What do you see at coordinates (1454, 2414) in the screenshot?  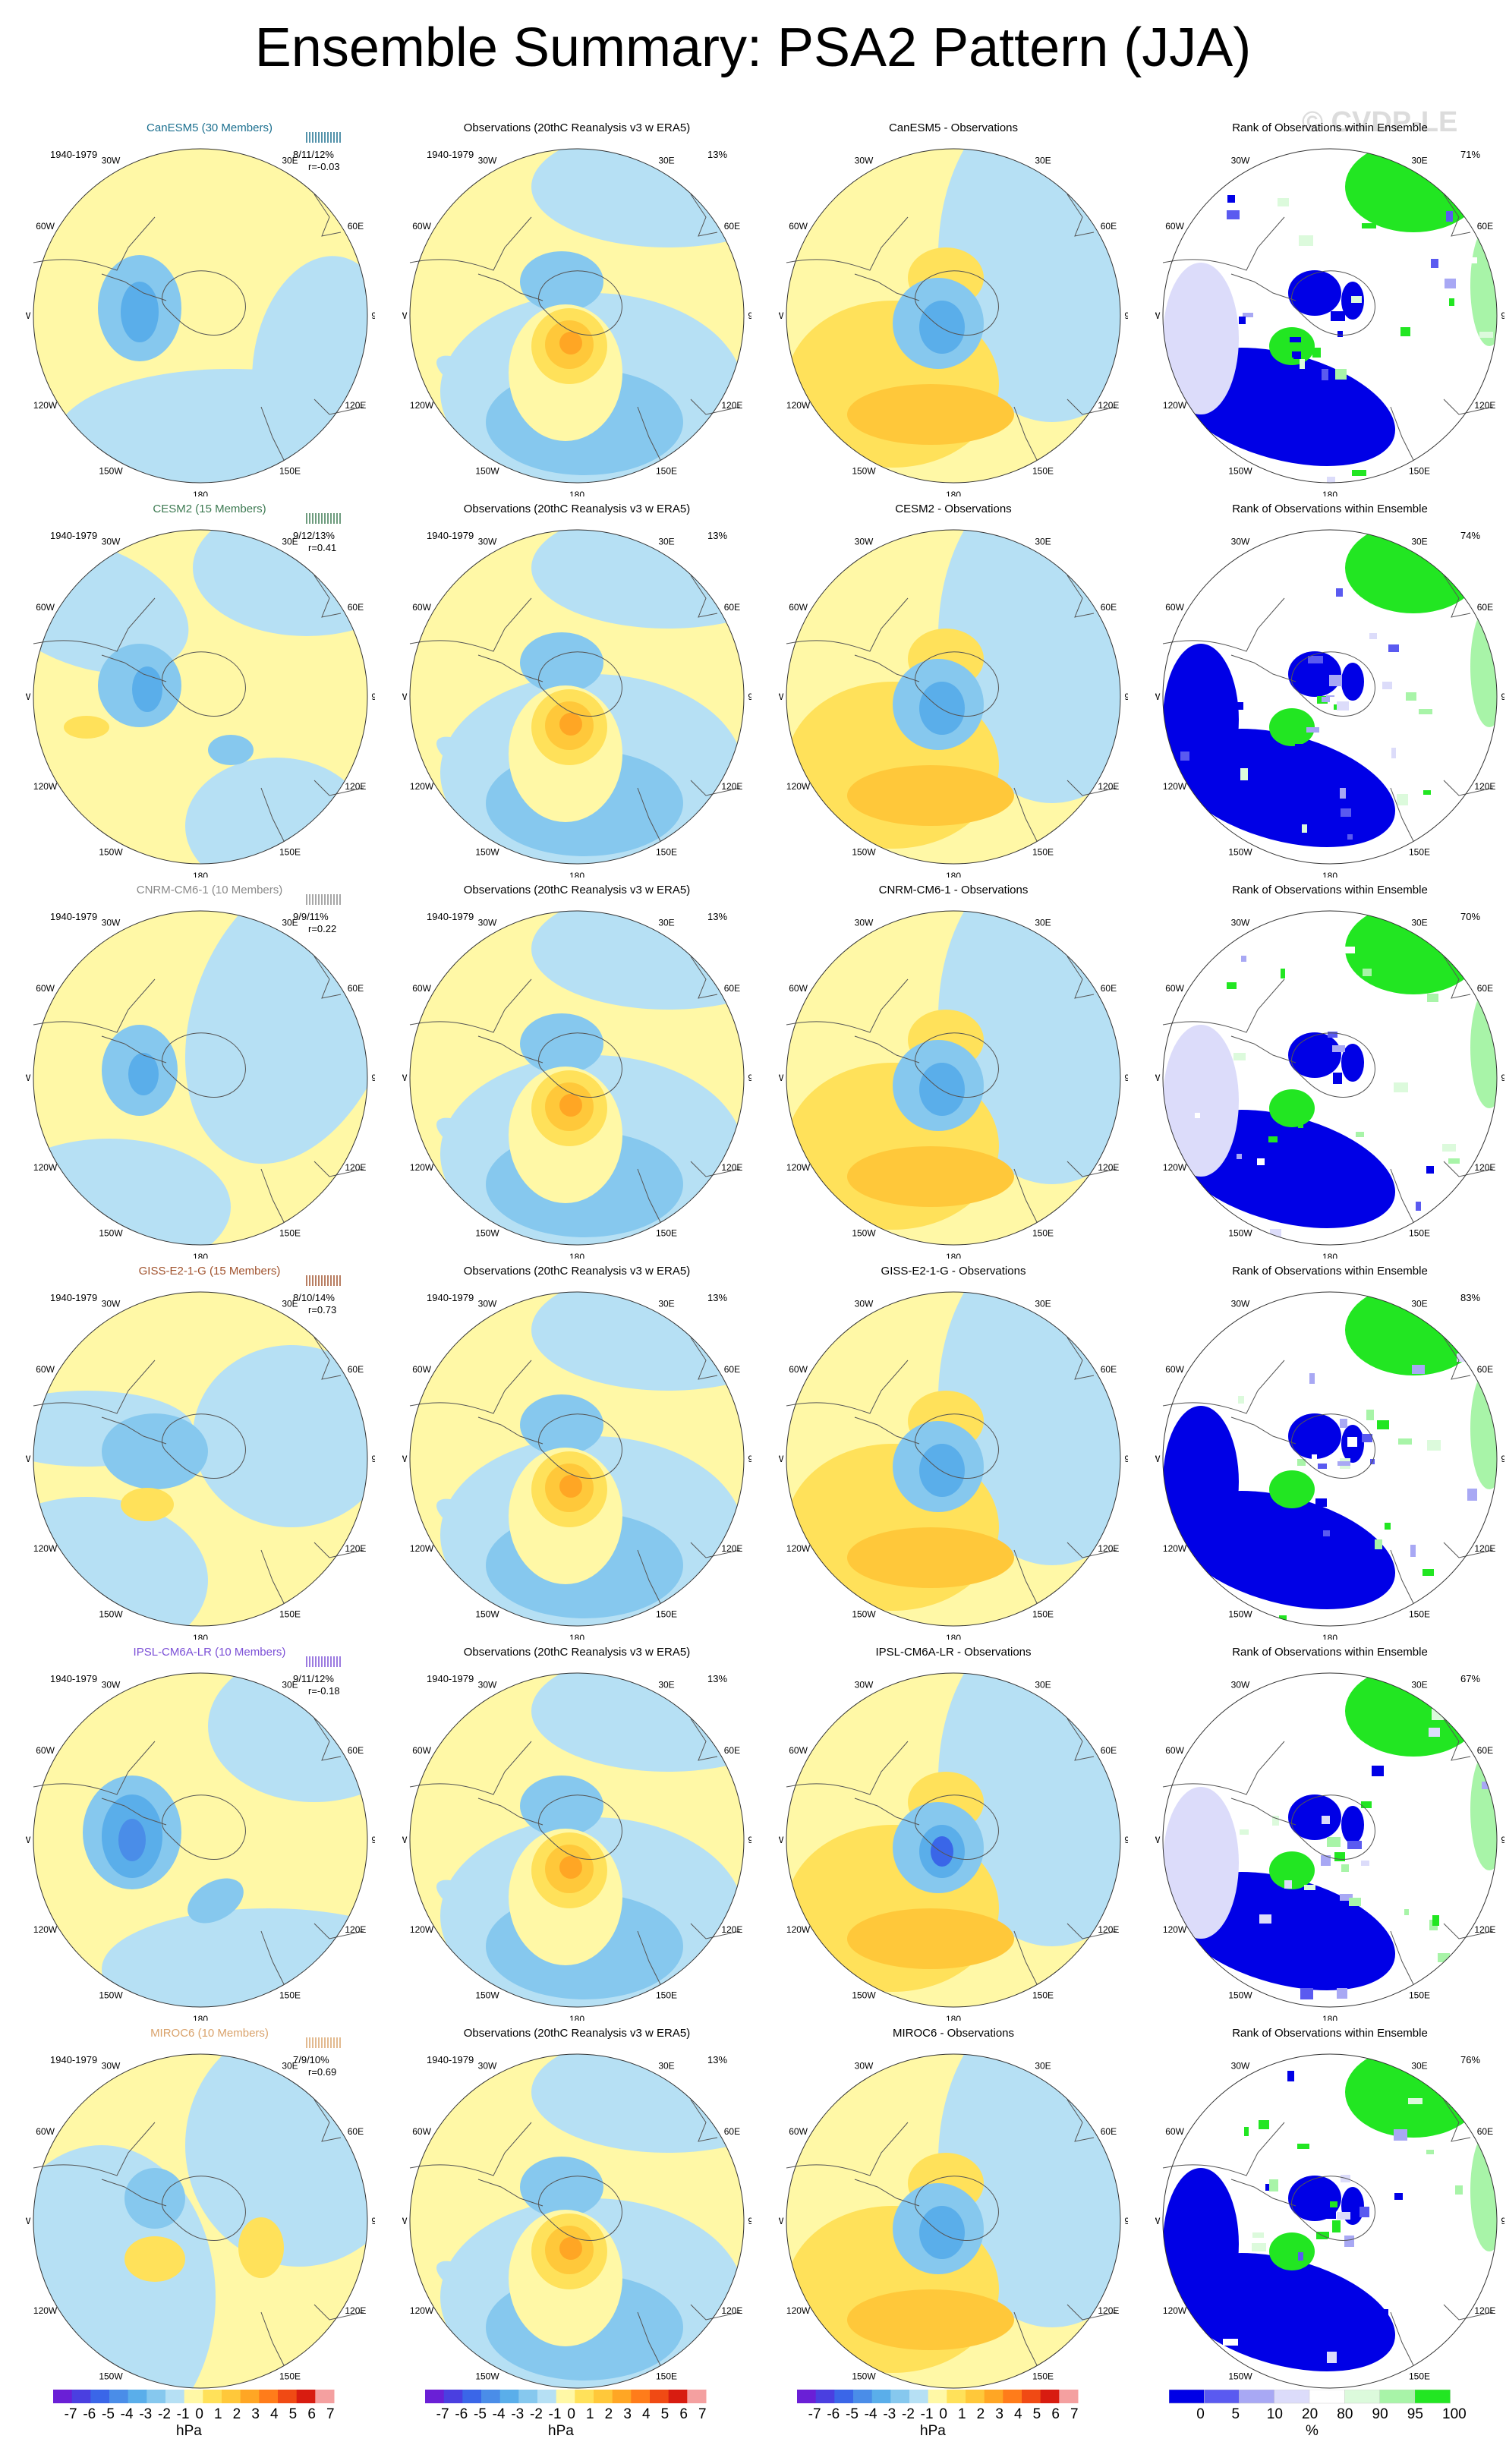 I see `colorbar-tick-label: 100` at bounding box center [1454, 2414].